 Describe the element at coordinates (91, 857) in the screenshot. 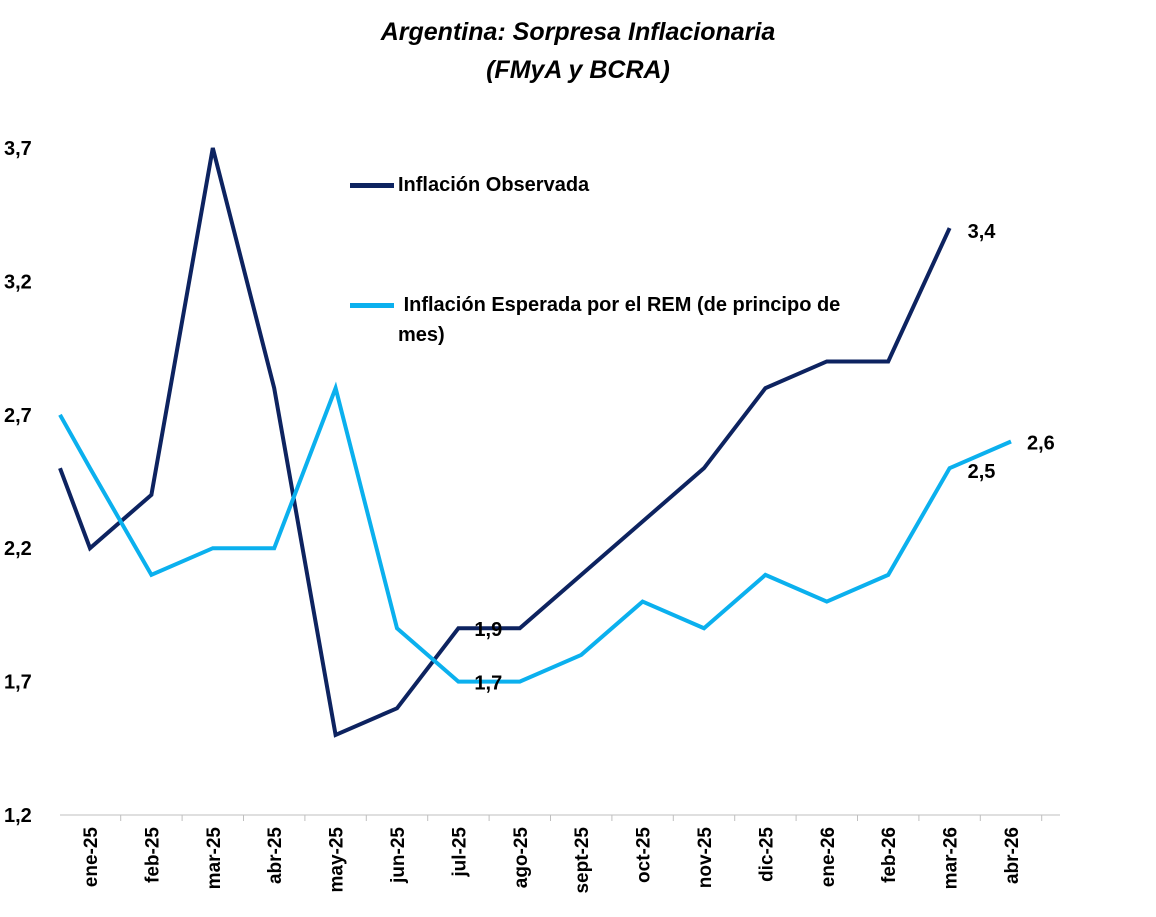

I see `x-tick-label: ene-25` at that location.